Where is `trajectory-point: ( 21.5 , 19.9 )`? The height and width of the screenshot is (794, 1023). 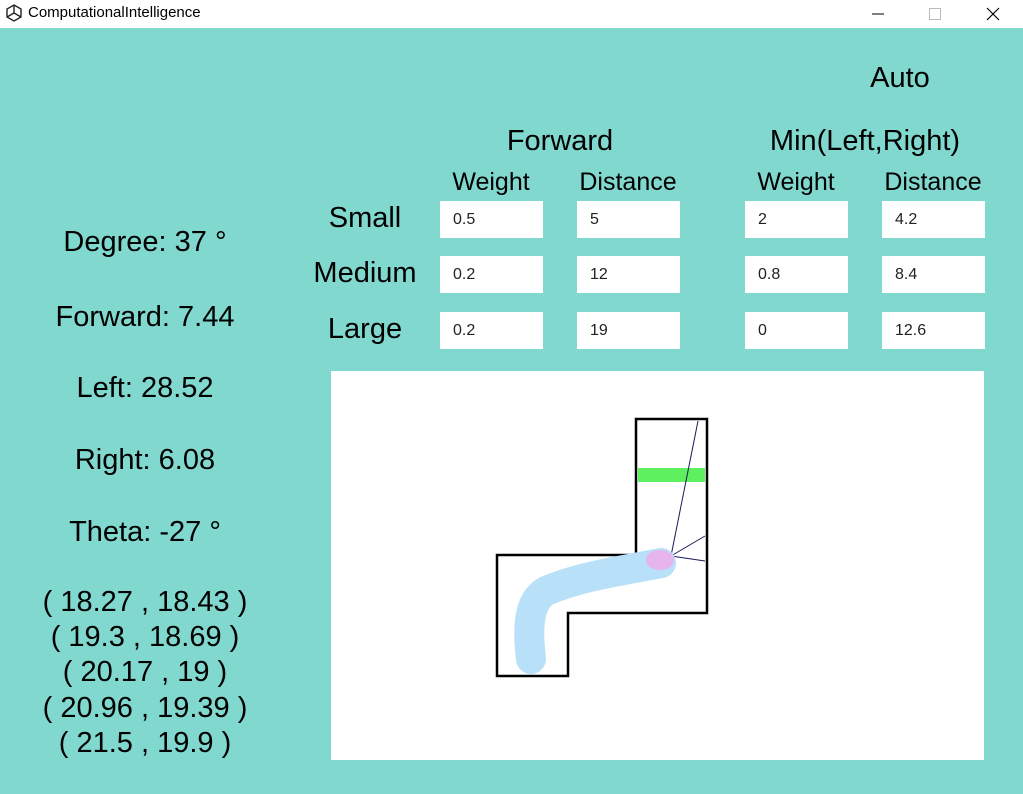 trajectory-point: ( 21.5 , 19.9 ) is located at coordinates (145, 743).